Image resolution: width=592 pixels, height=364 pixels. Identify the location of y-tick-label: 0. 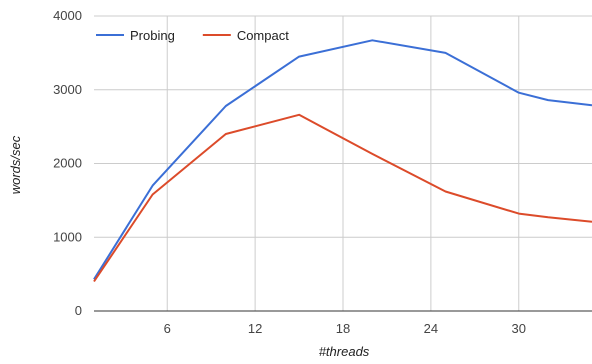
(78, 310).